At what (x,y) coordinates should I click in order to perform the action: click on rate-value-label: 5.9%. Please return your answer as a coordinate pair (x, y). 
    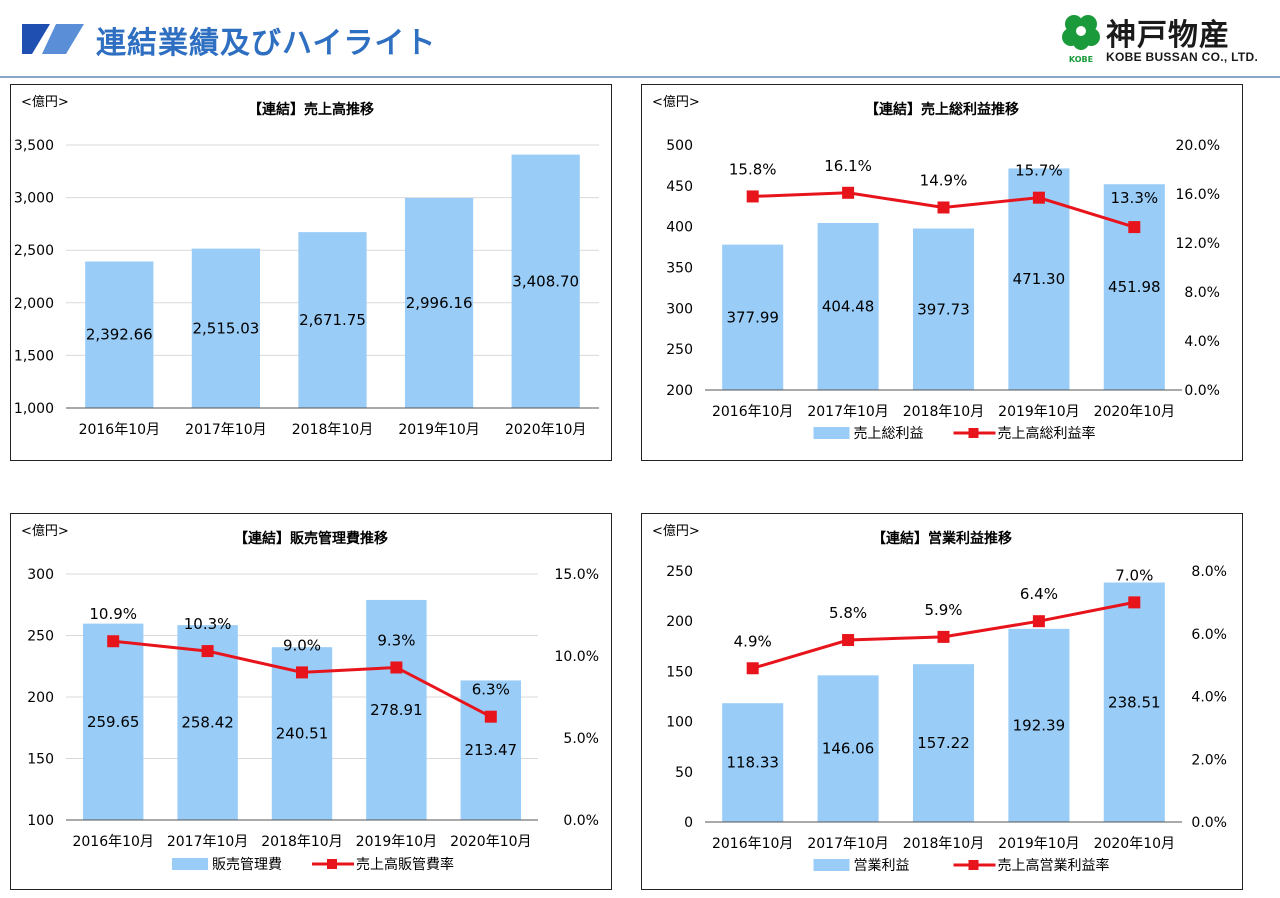
    Looking at the image, I should click on (943, 610).